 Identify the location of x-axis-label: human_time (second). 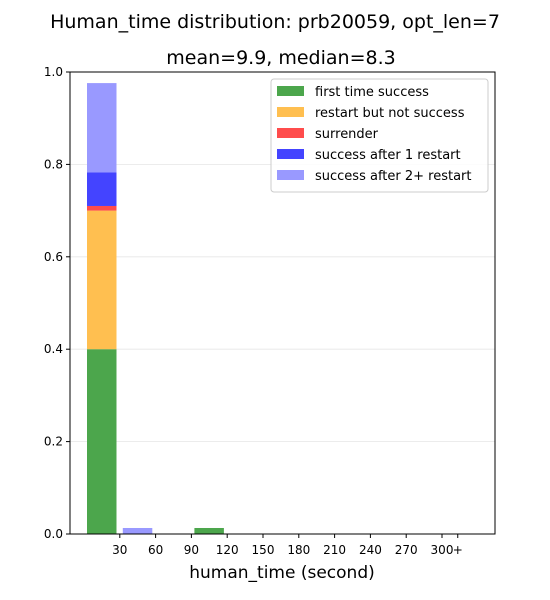
(282, 573).